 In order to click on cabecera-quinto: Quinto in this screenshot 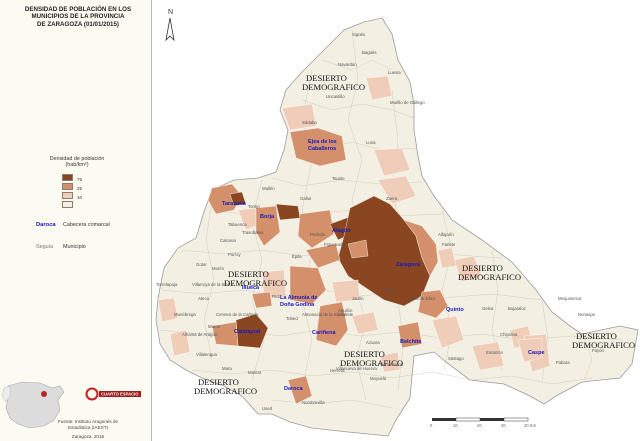, I will do `click(455, 310)`.